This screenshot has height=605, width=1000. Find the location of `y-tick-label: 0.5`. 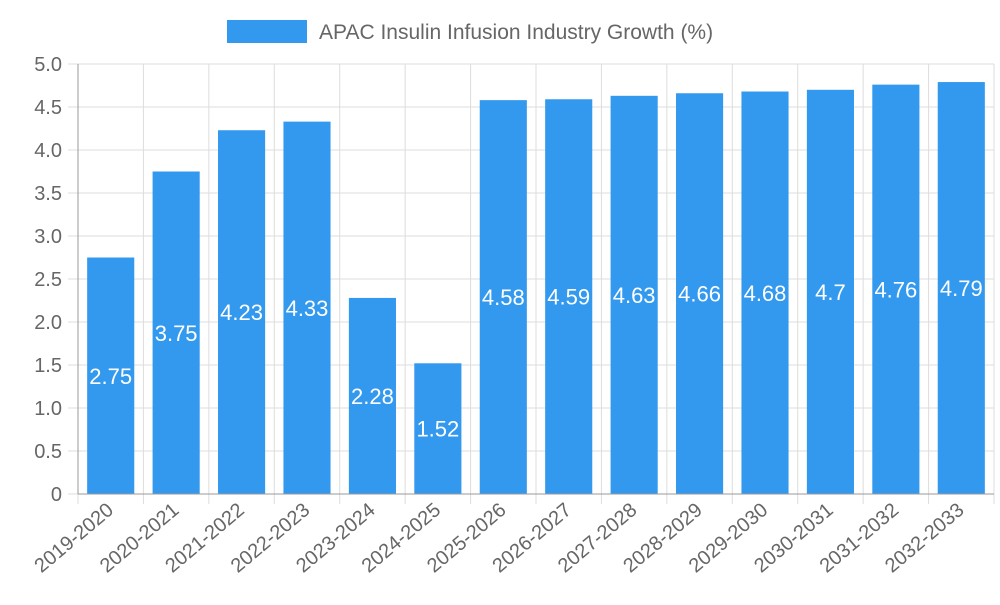

y-tick-label: 0.5 is located at coordinates (48, 452).